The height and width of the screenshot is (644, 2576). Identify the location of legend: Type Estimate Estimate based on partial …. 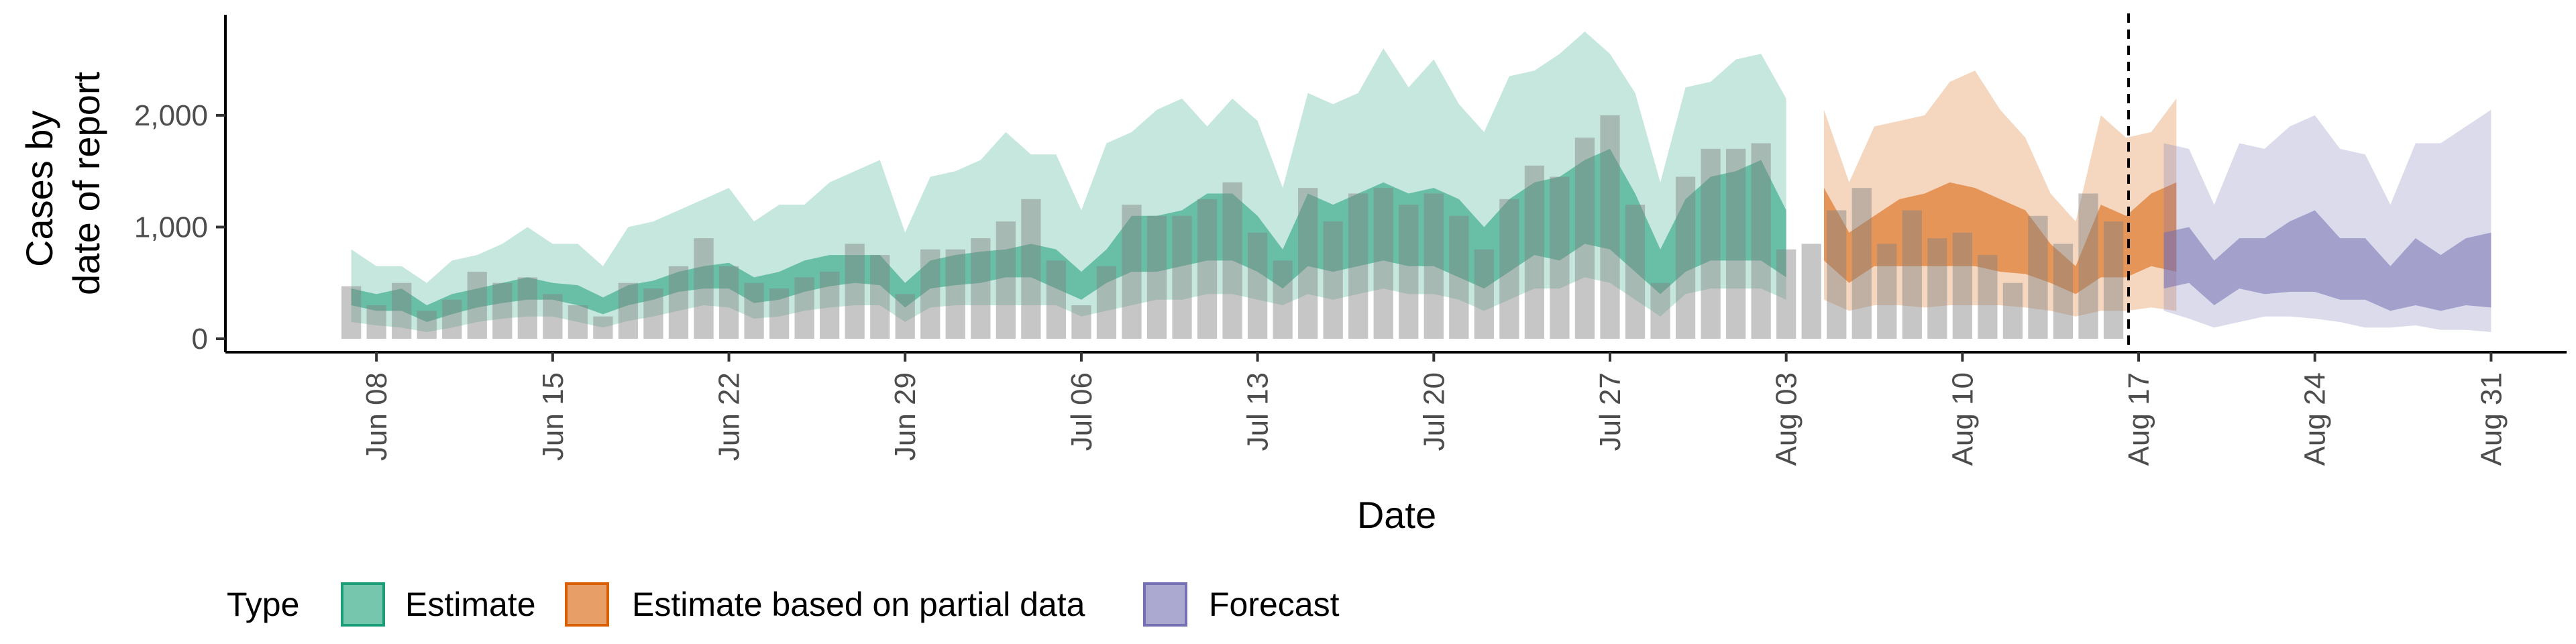
(783, 604).